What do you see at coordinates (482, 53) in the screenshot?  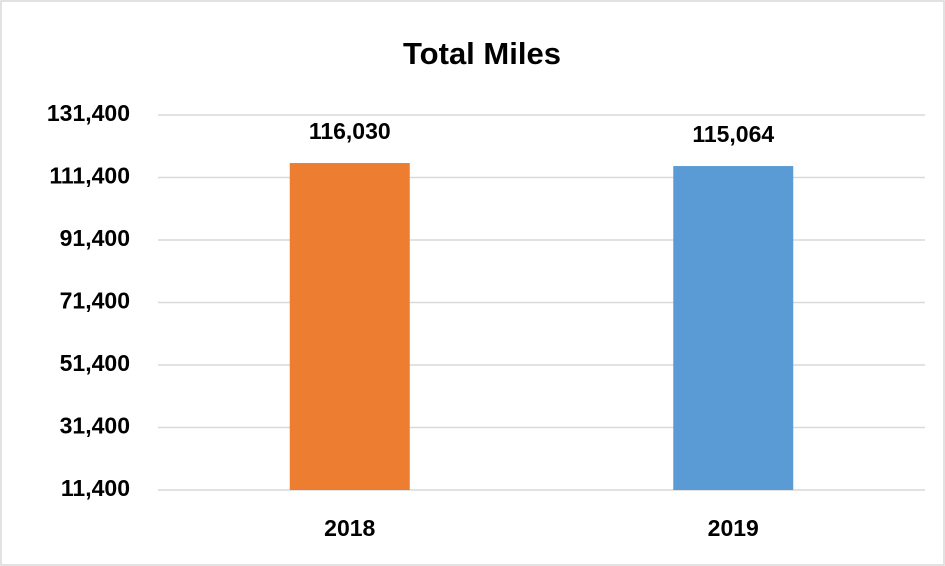 I see `chart-title: Total Miles` at bounding box center [482, 53].